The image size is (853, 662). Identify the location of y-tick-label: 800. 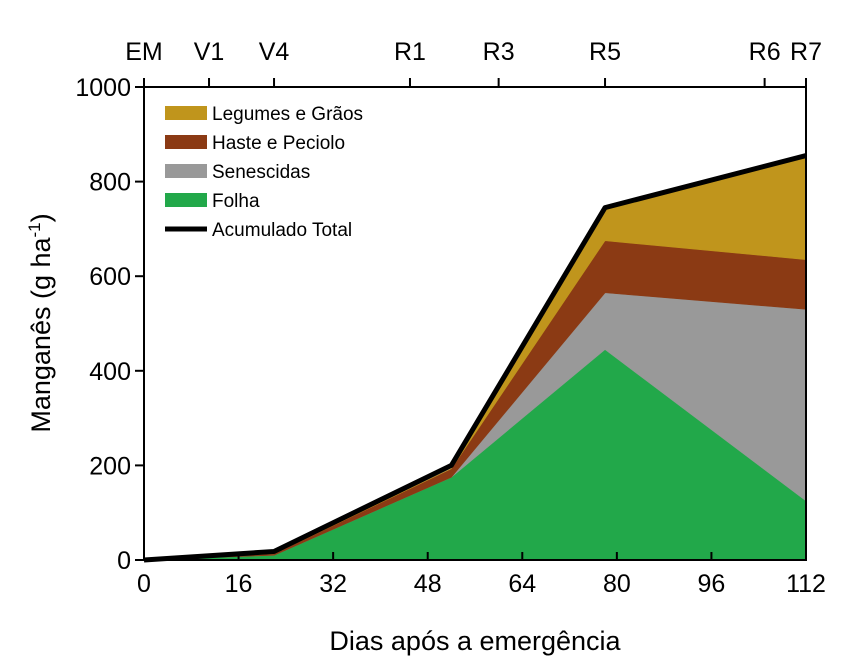
(110, 183).